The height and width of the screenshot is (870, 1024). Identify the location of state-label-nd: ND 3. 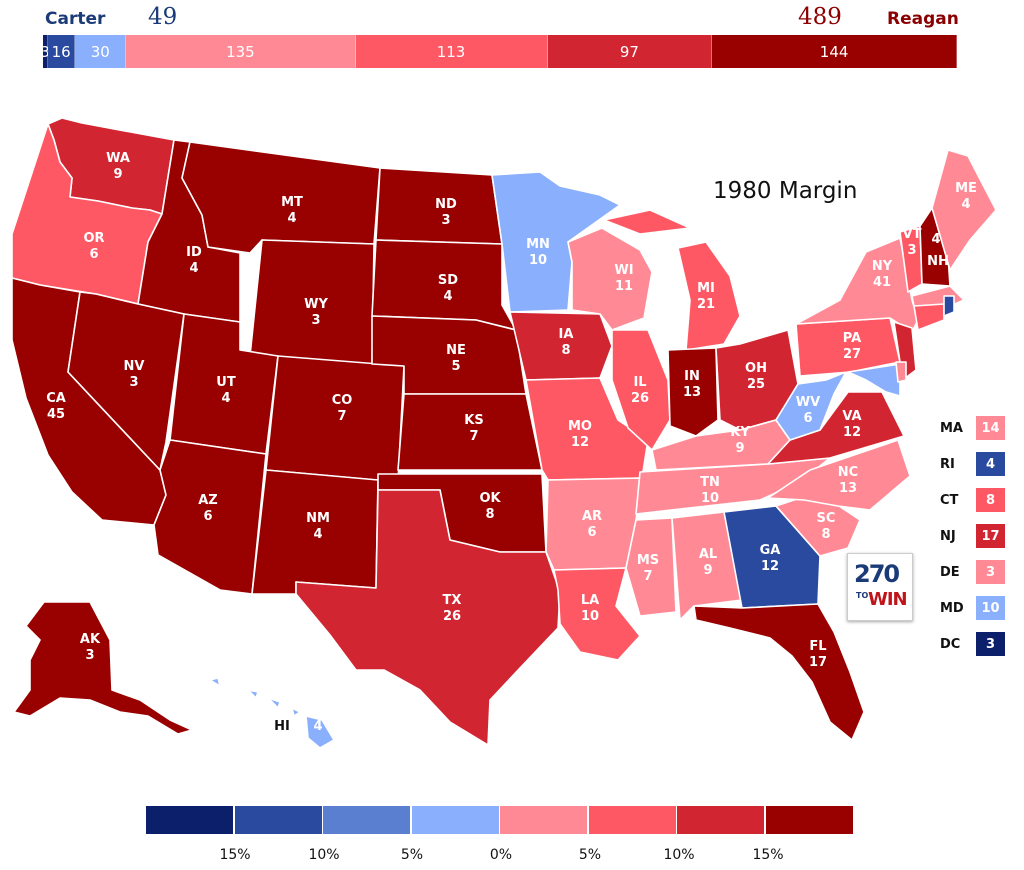
(446, 212).